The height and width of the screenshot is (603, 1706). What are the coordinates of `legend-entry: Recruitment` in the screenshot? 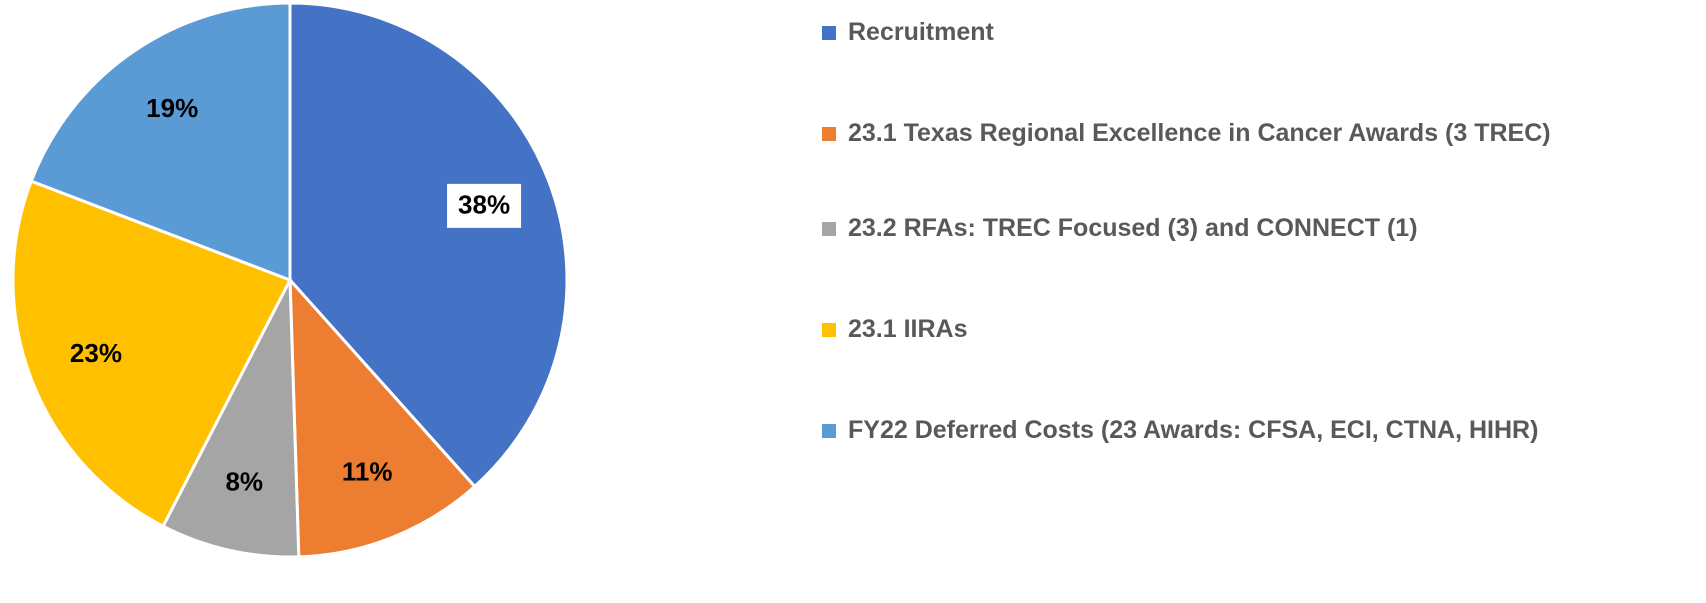 It's located at (1205, 32).